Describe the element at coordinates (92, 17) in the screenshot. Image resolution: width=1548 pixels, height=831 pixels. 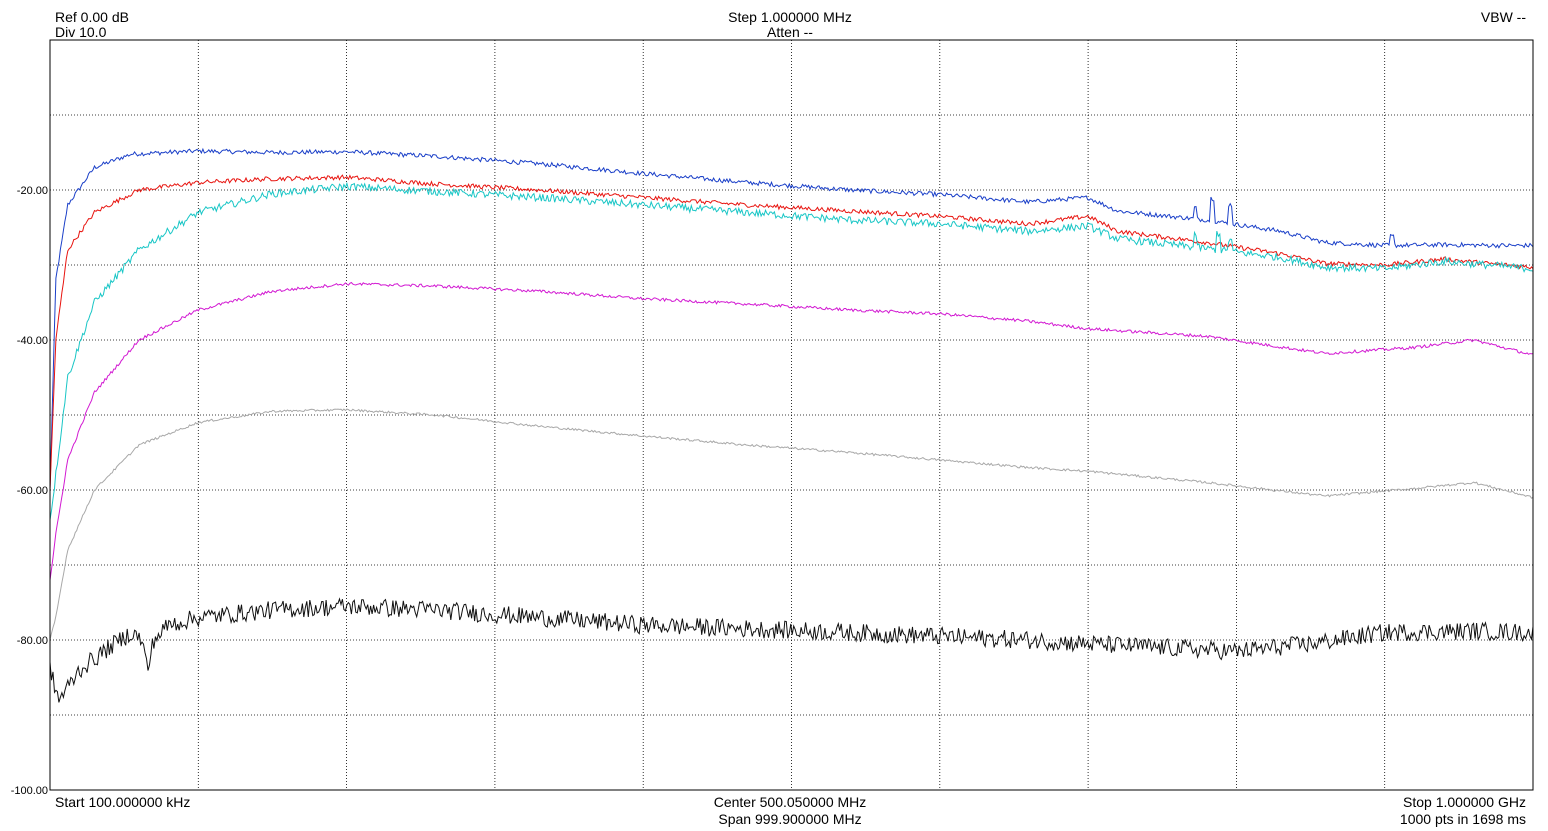
I see `ref-level-label: Ref 0.00 dB` at that location.